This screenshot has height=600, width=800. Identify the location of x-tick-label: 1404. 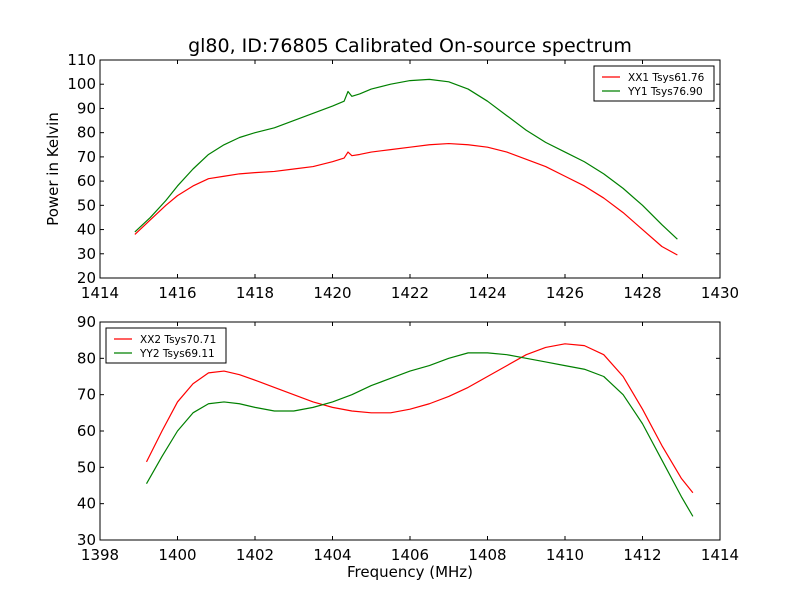
(332, 555).